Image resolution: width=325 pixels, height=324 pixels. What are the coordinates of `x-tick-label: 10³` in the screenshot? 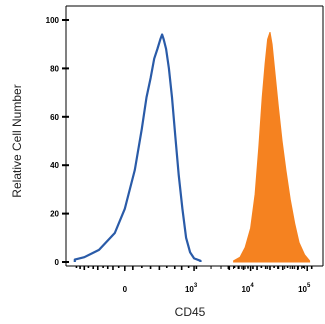 It's located at (191, 288).